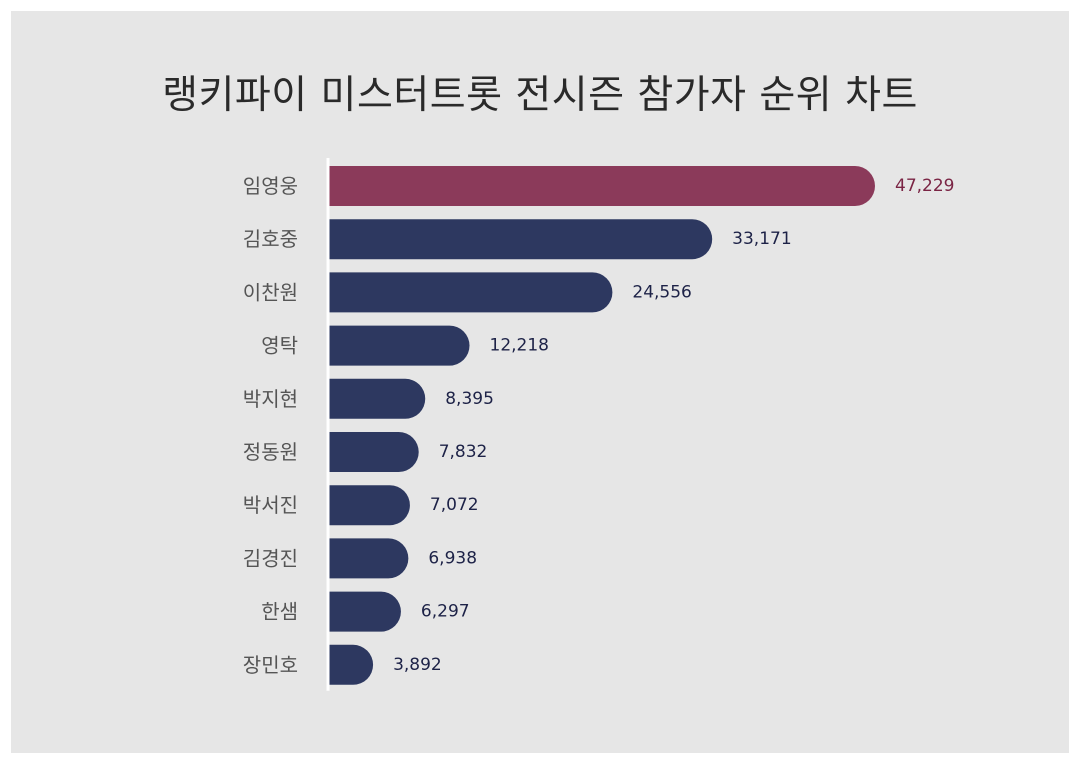 This screenshot has height=764, width=1080. What do you see at coordinates (270, 558) in the screenshot?
I see `category-label: 김경진` at bounding box center [270, 558].